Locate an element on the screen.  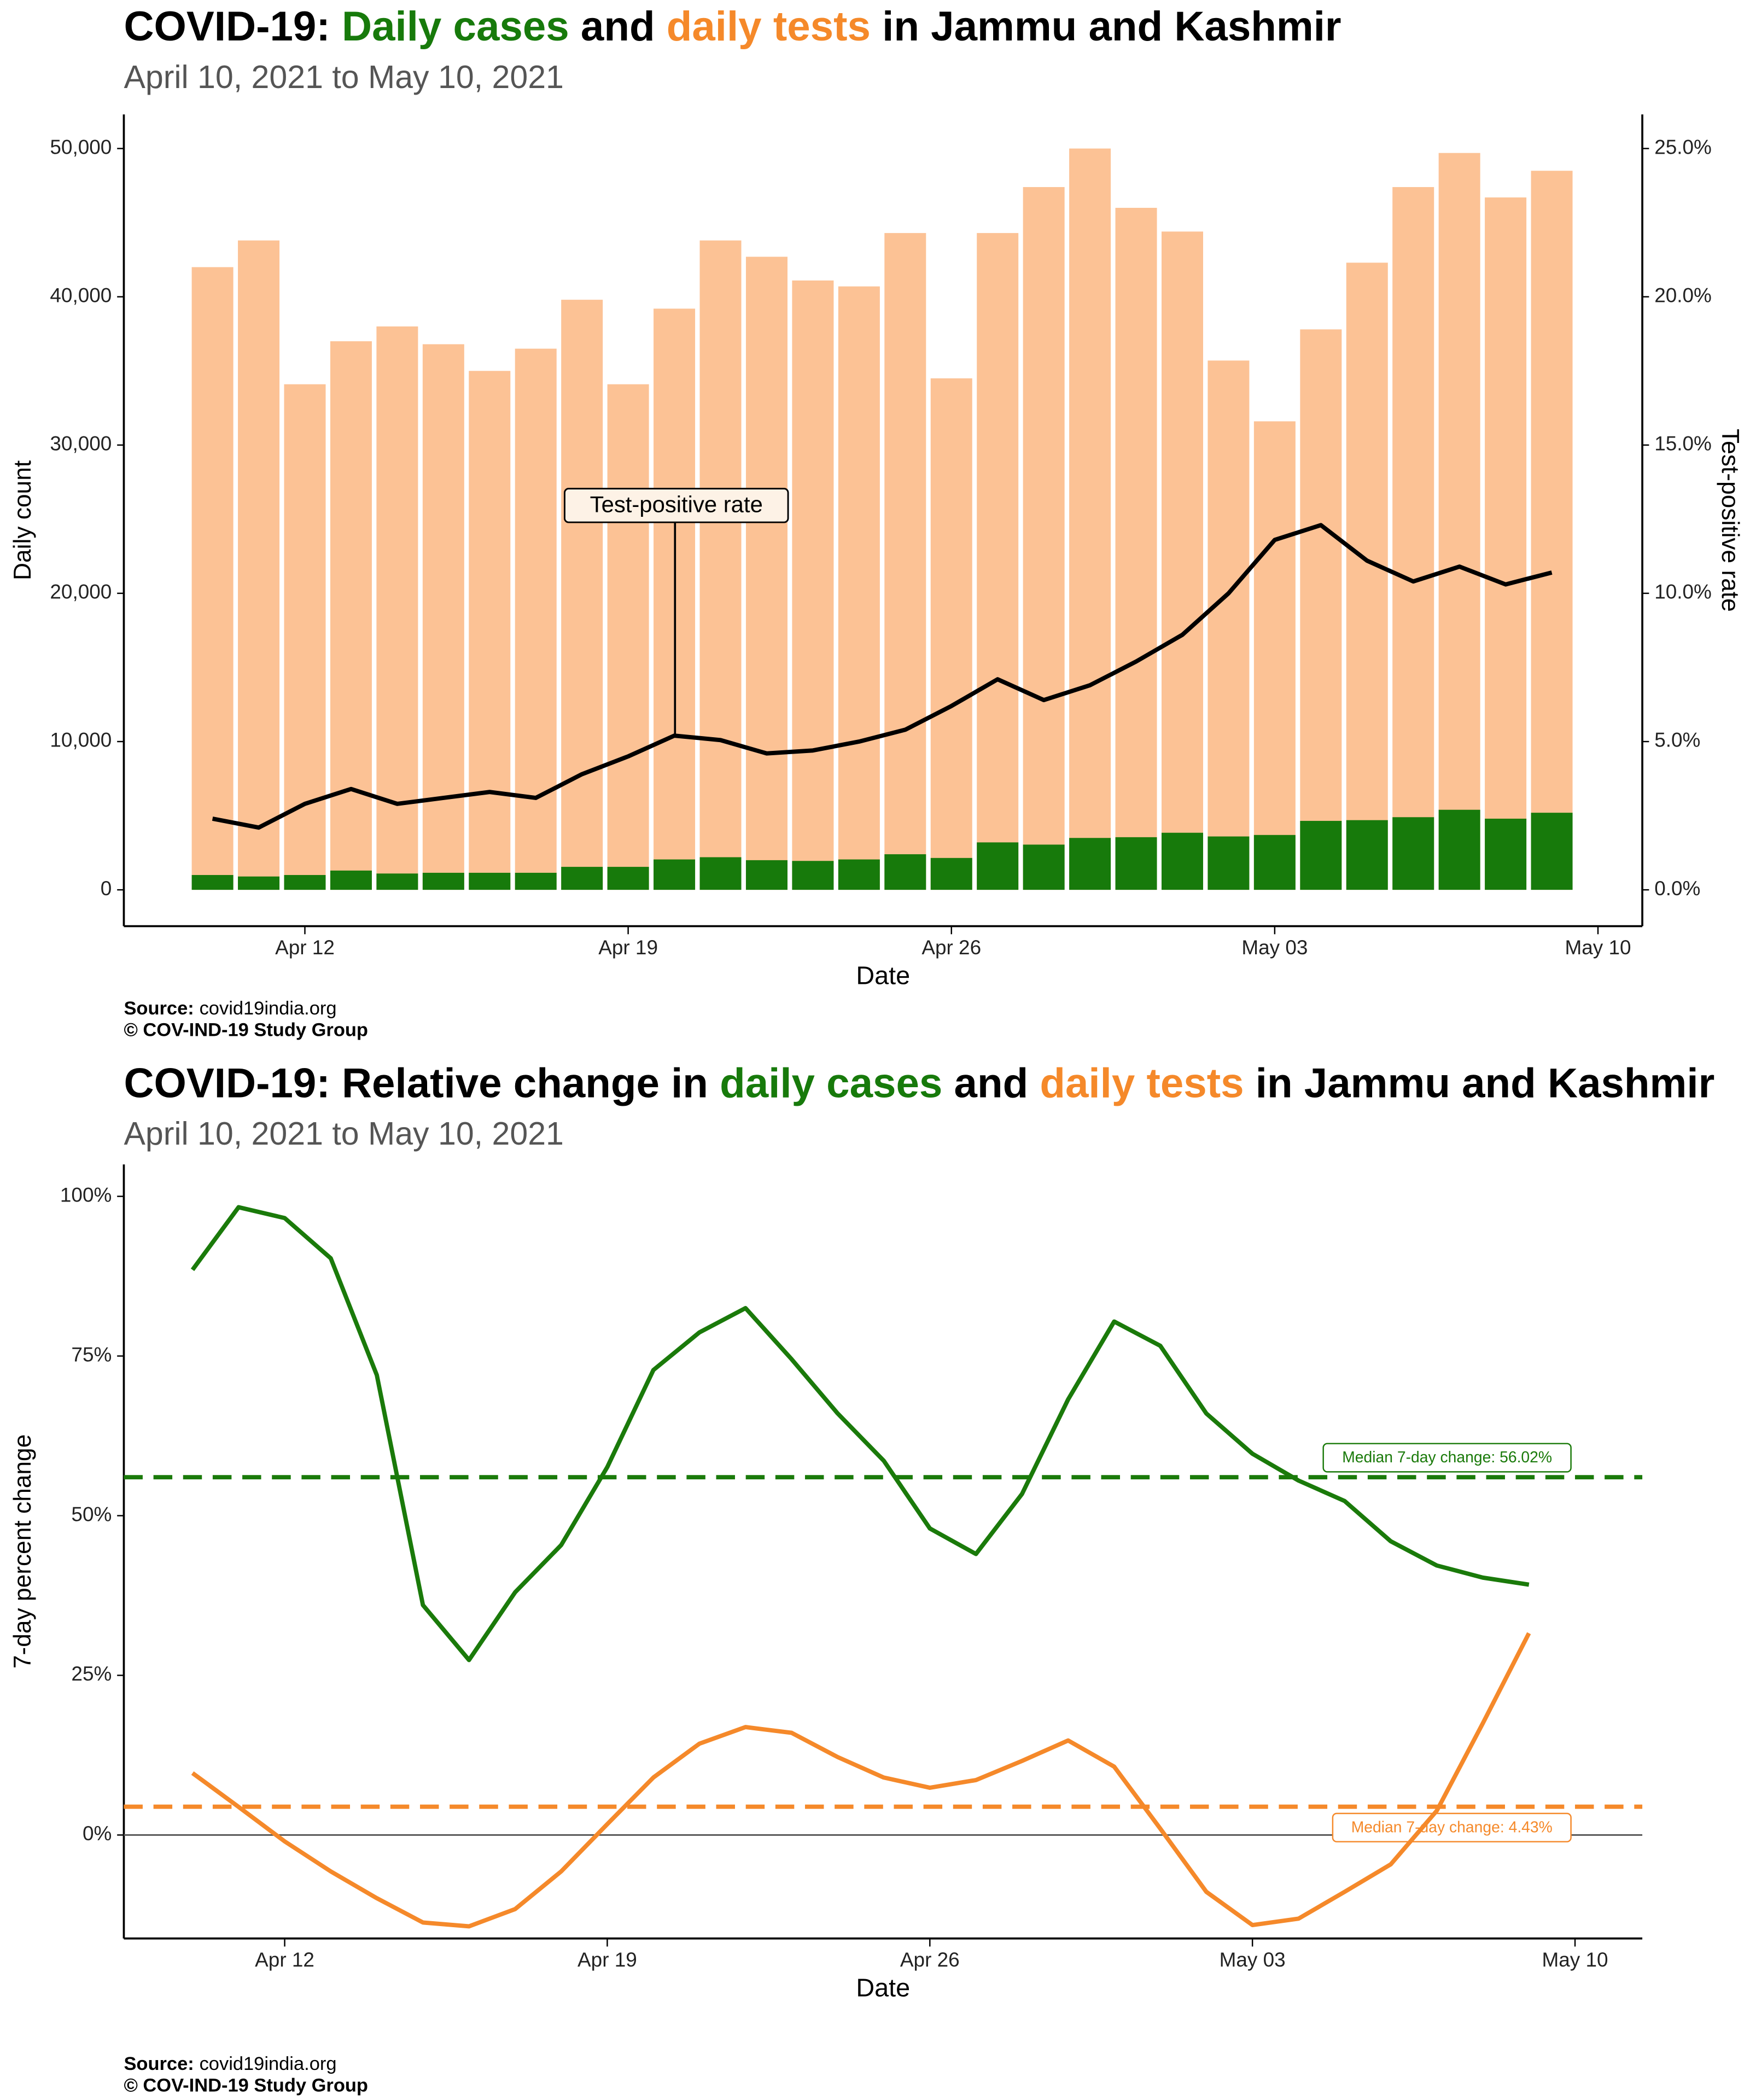
x-tick-label: Apr 26 is located at coordinates (930, 1960).